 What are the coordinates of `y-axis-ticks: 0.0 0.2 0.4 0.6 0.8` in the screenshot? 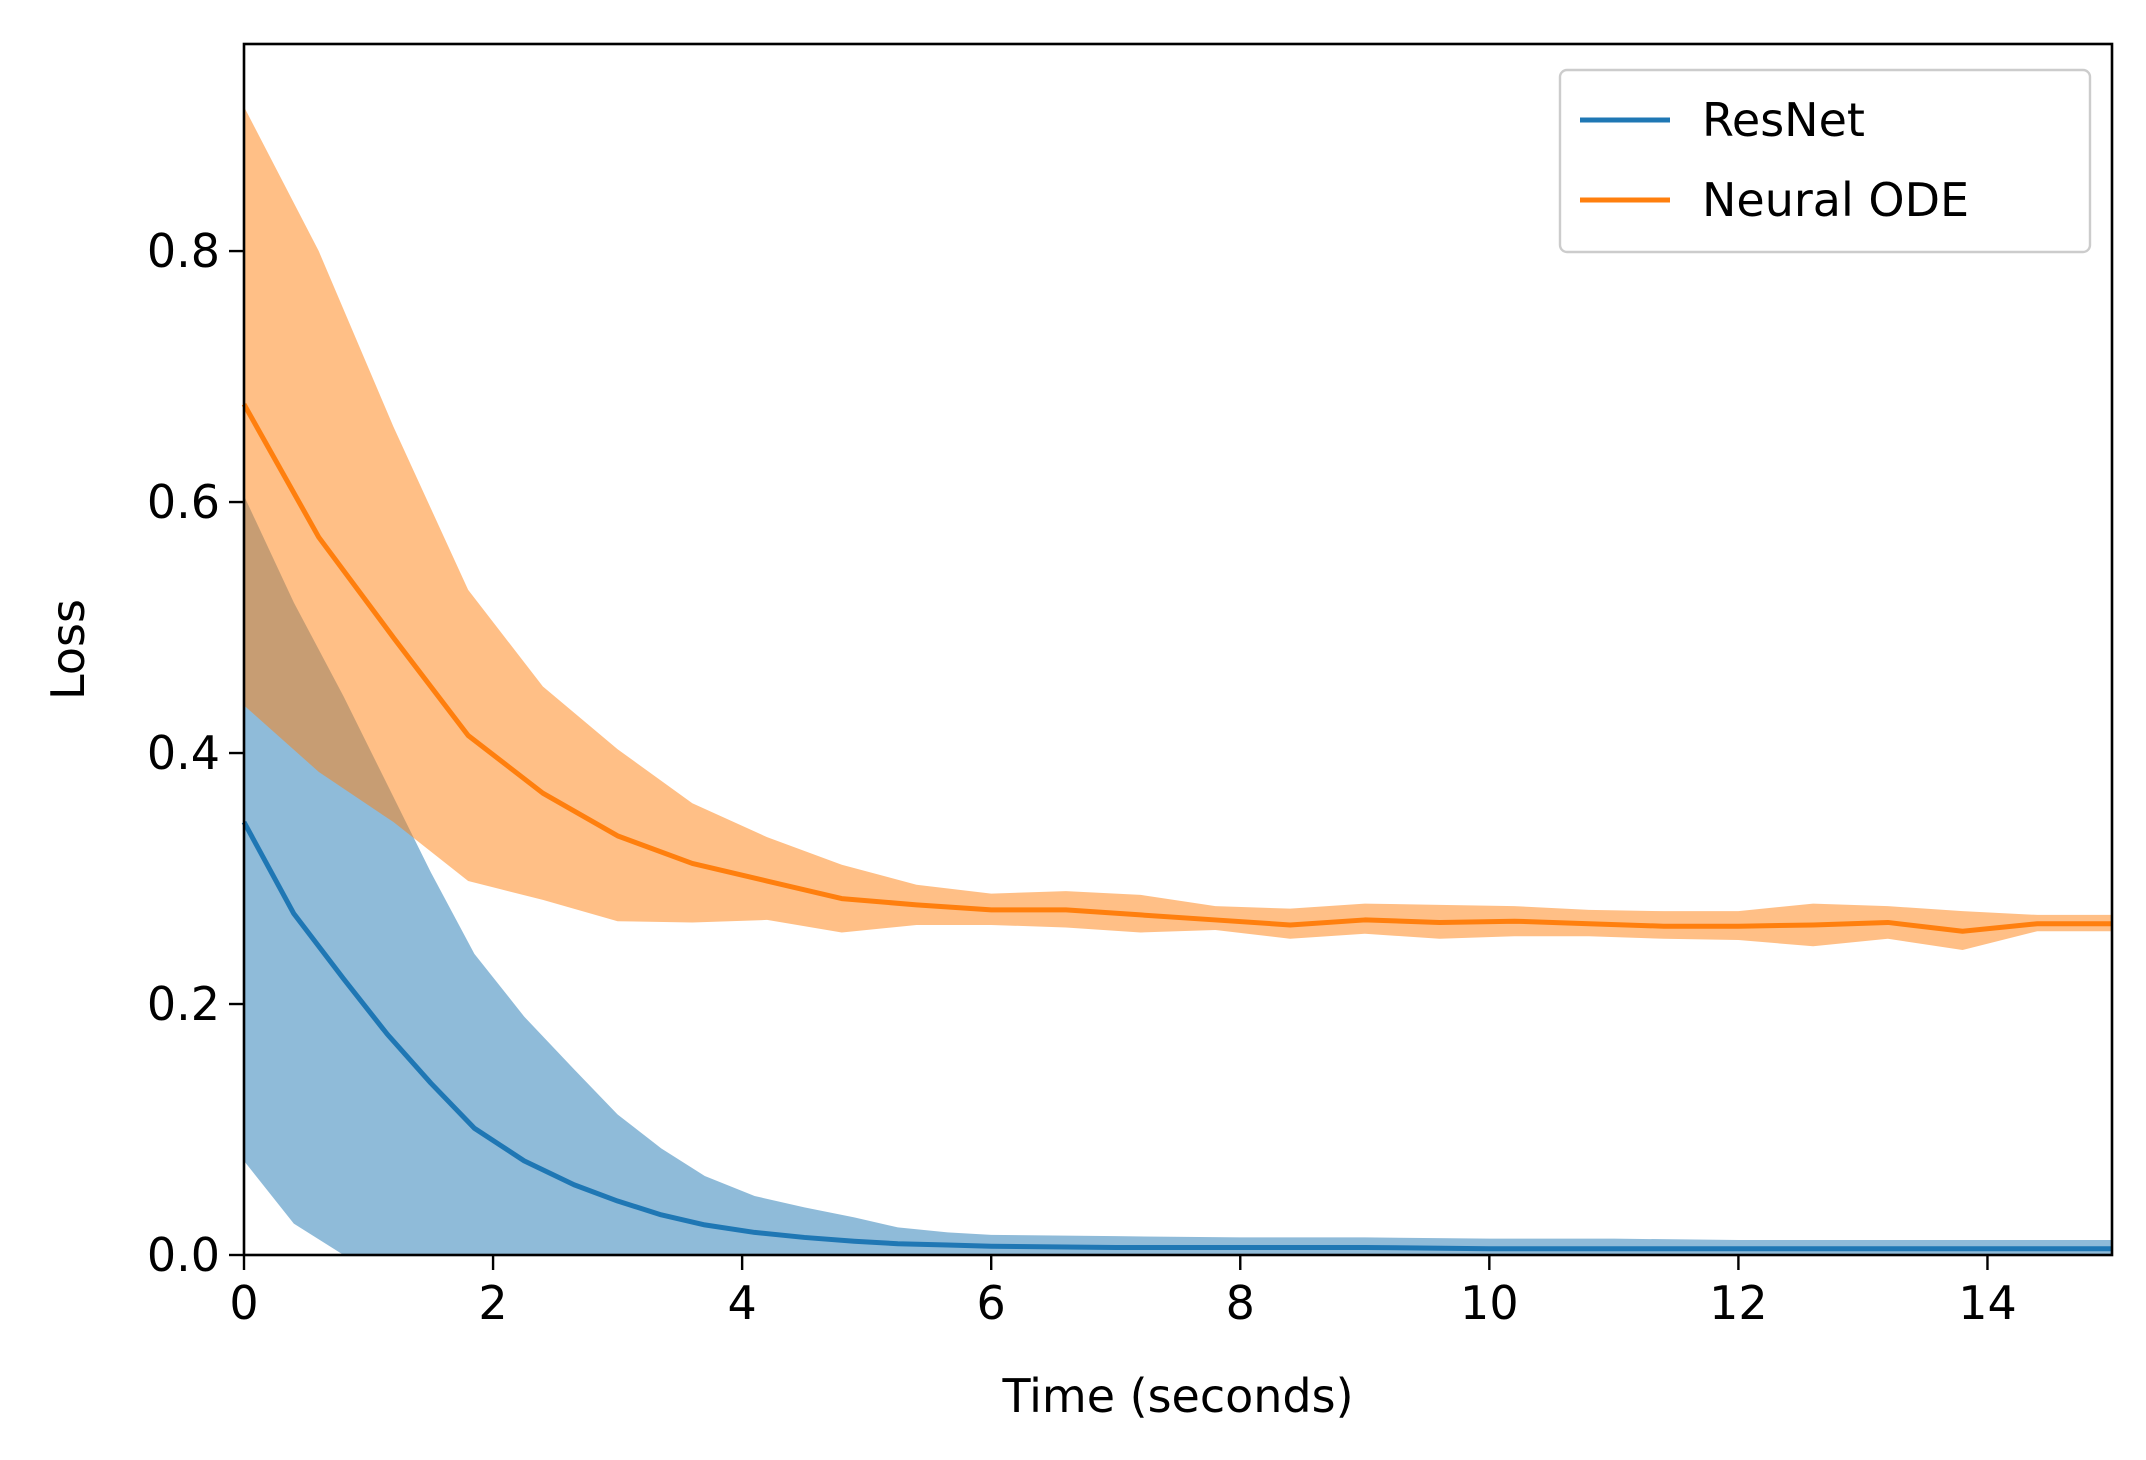 It's located at (195, 753).